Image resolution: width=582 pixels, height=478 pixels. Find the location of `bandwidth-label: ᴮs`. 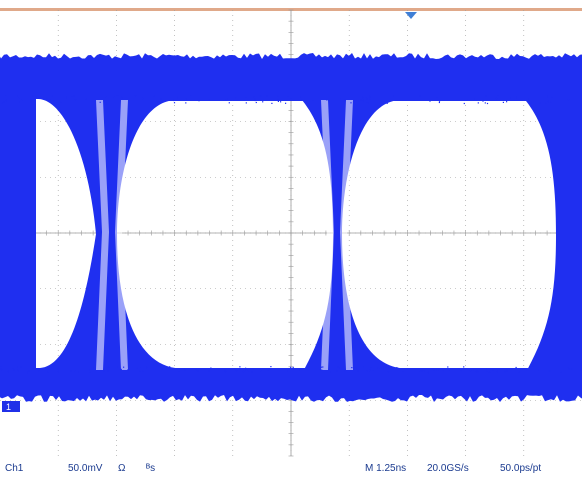

bandwidth-label: ᴮs is located at coordinates (150, 468).